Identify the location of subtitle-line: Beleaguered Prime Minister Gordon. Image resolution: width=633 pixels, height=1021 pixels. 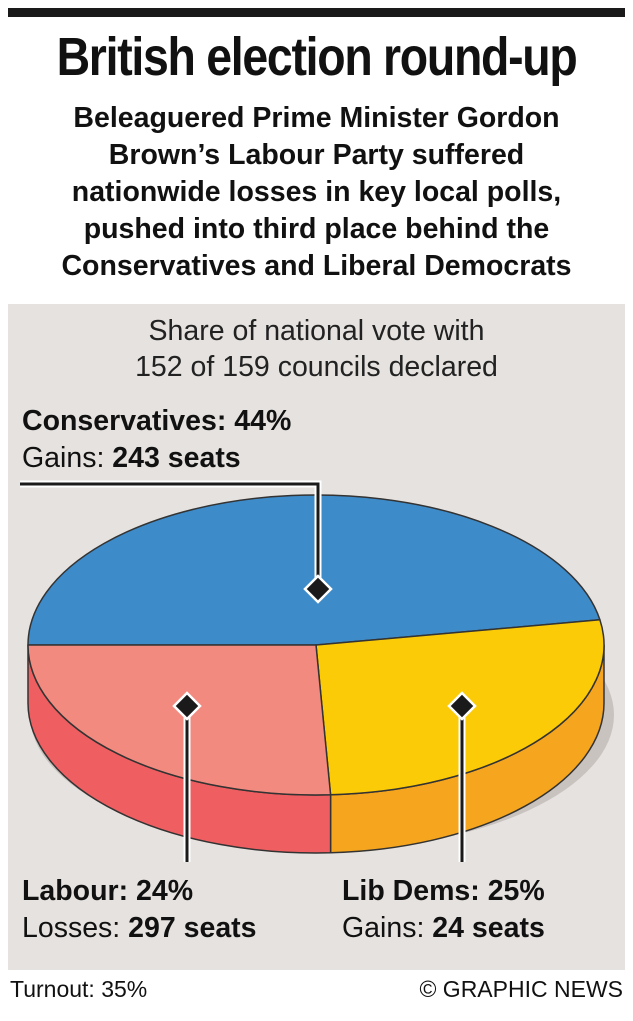
(316, 118).